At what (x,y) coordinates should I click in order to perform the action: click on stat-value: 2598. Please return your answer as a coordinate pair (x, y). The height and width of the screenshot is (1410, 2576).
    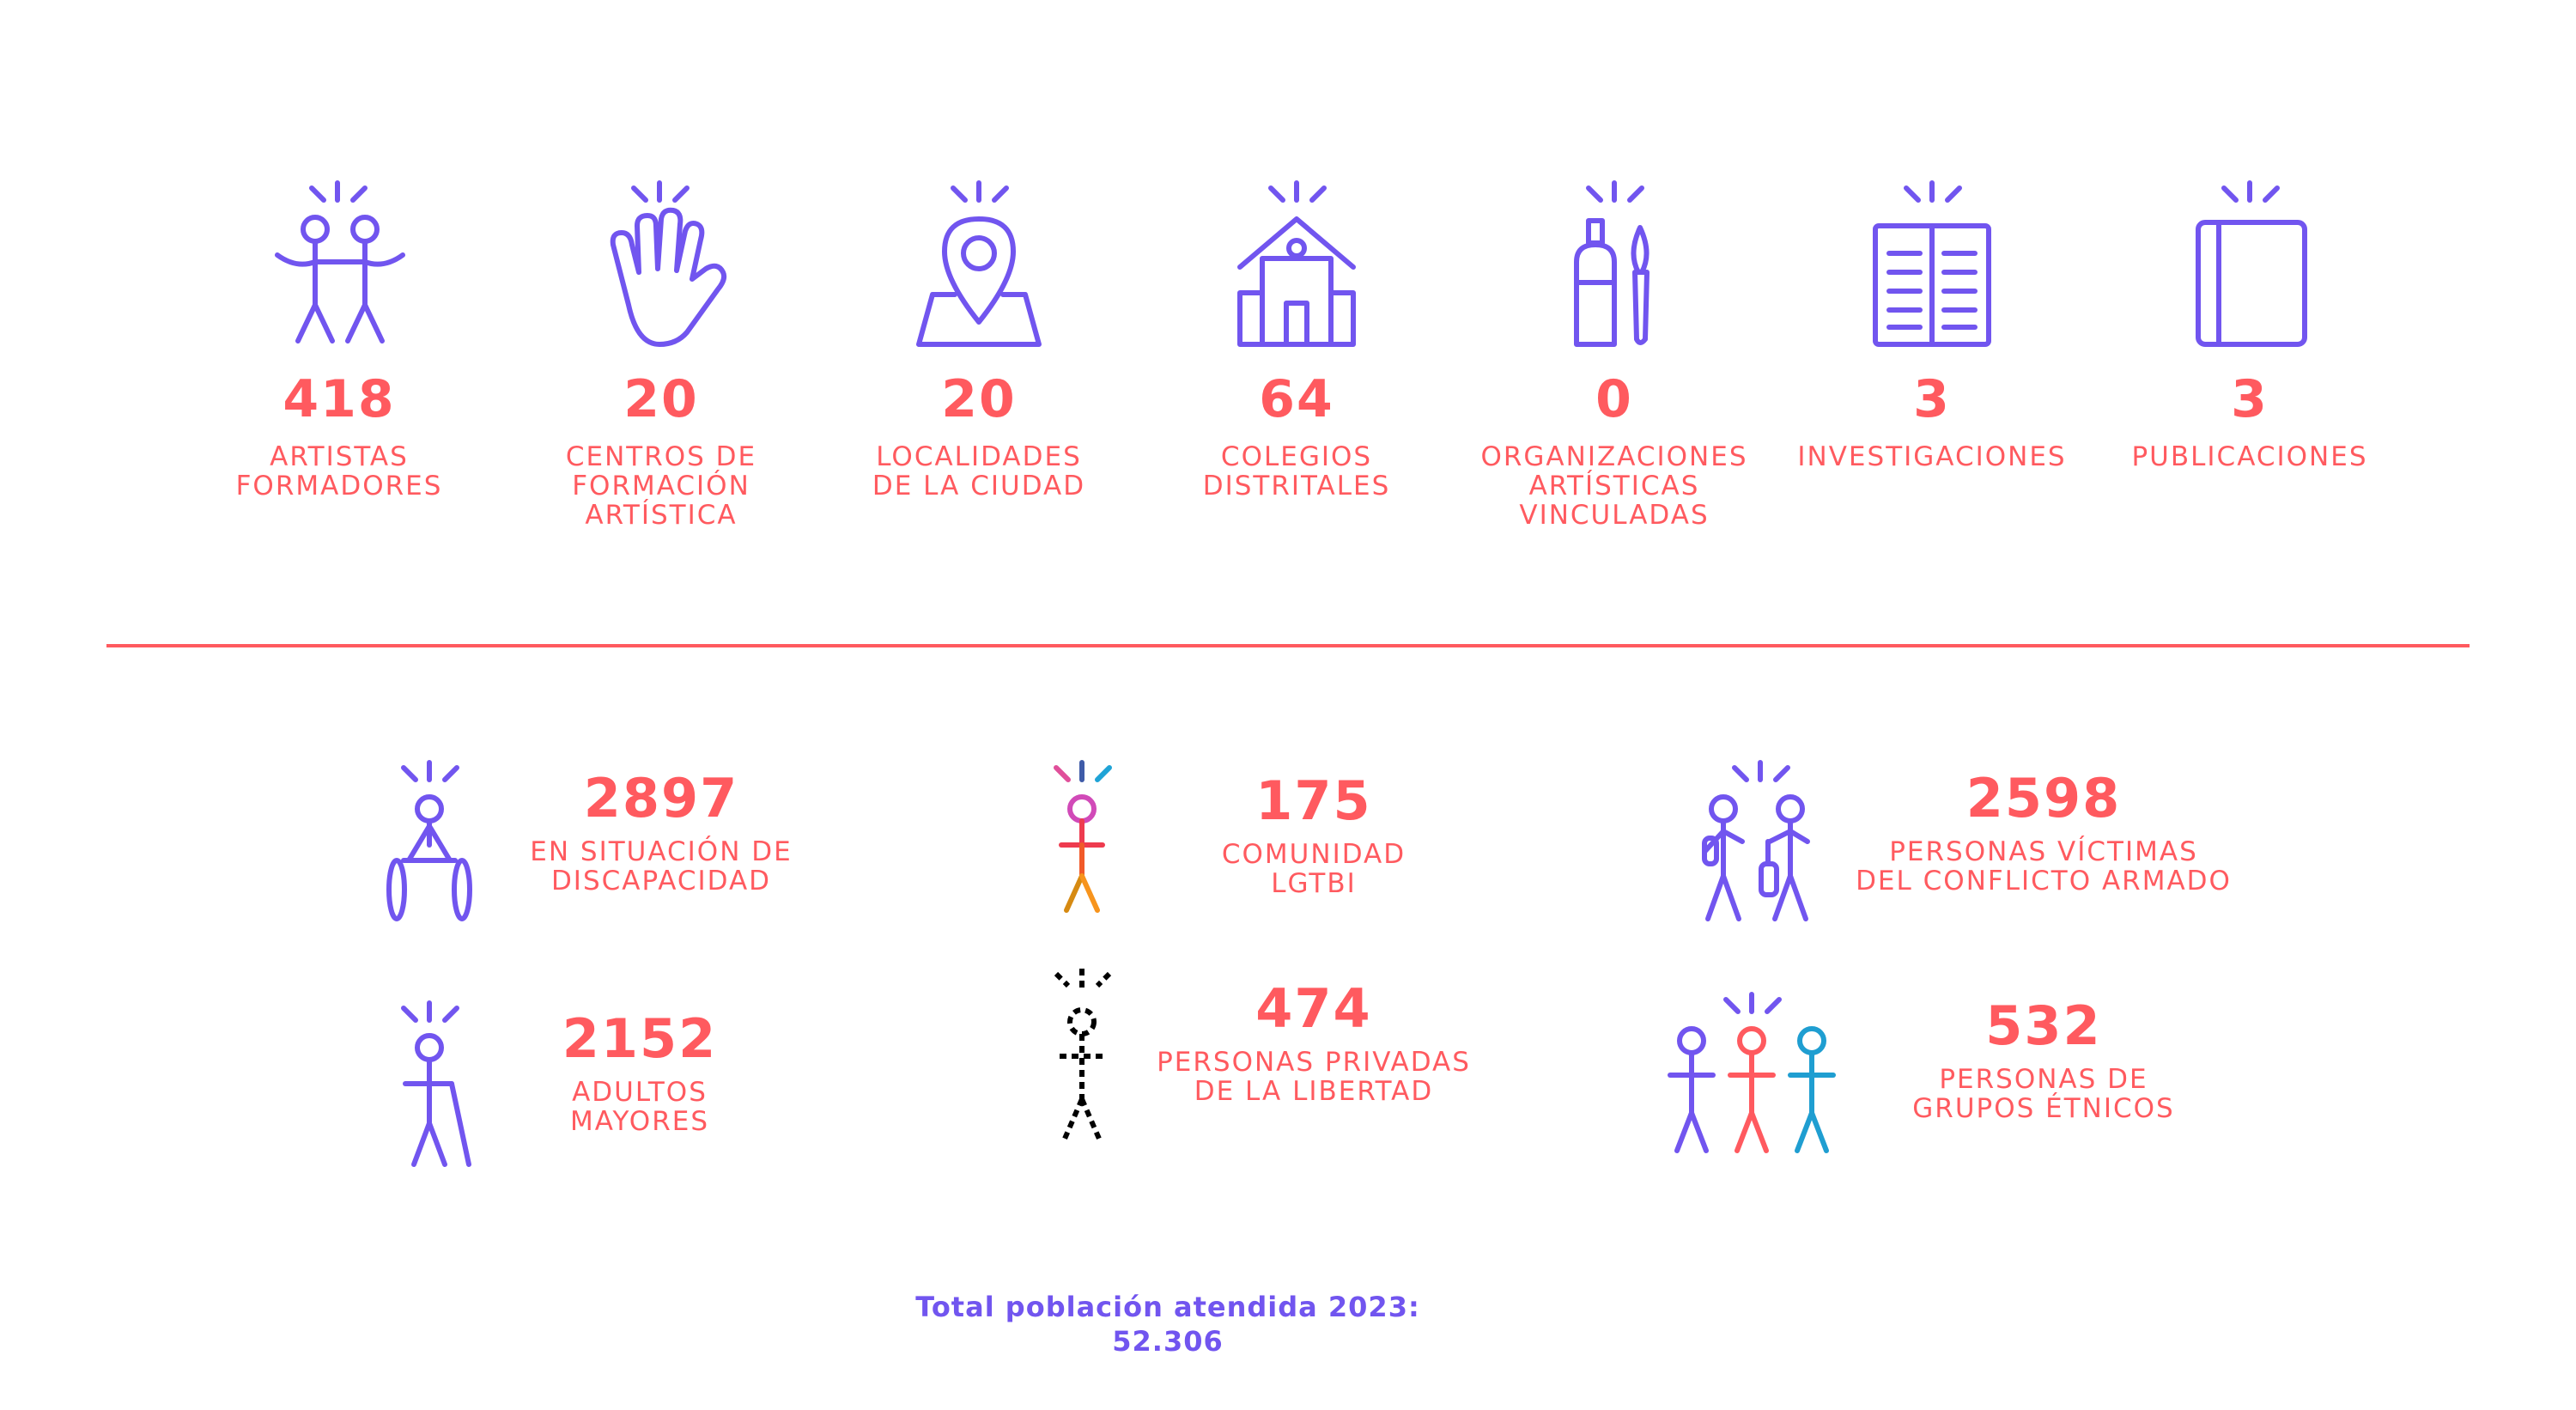
    Looking at the image, I should click on (2043, 798).